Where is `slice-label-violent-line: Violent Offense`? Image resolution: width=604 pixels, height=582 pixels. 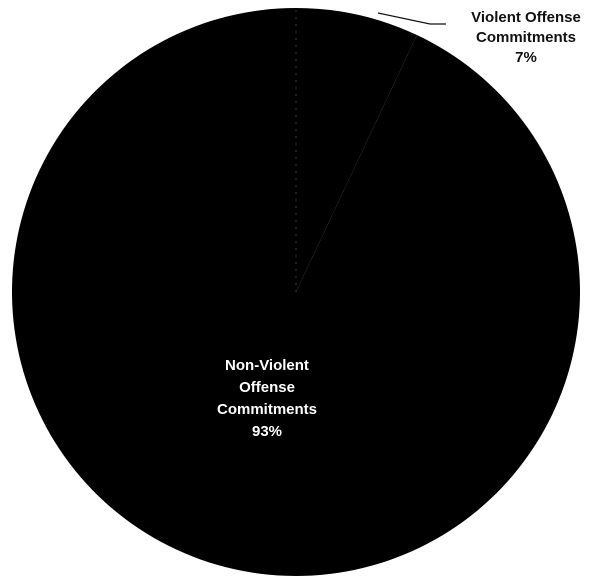
slice-label-violent-line: Violent Offense is located at coordinates (526, 17).